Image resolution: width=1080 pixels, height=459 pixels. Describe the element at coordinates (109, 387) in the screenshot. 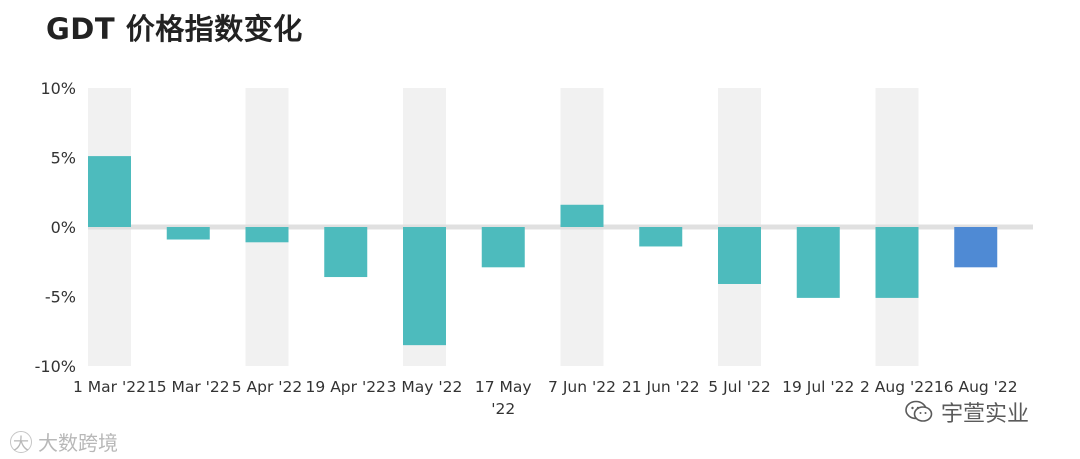

I see `x-tick-label: 1 Mar '22` at that location.